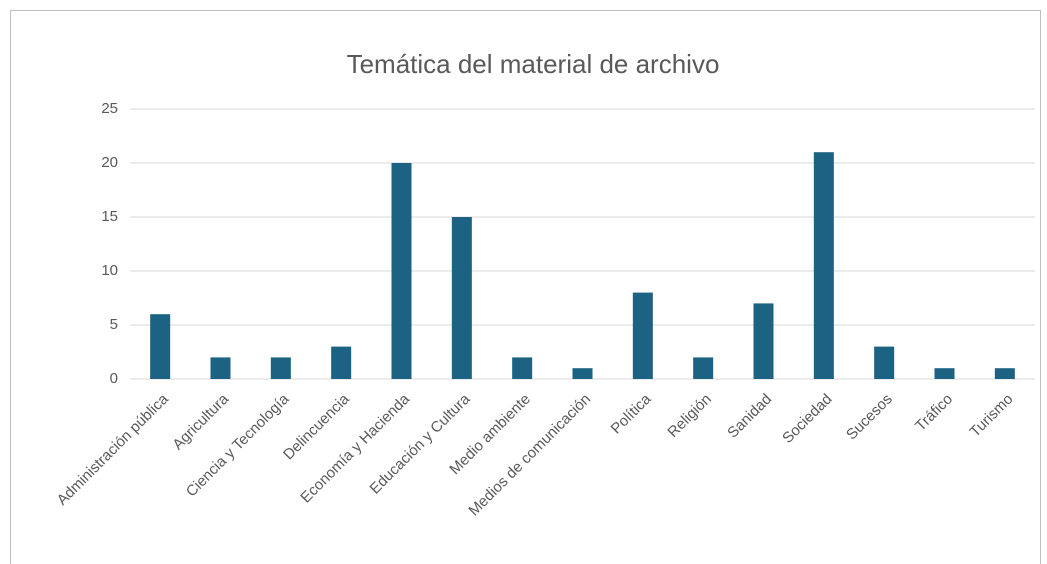  I want to click on y-tick-label: 25, so click(109, 108).